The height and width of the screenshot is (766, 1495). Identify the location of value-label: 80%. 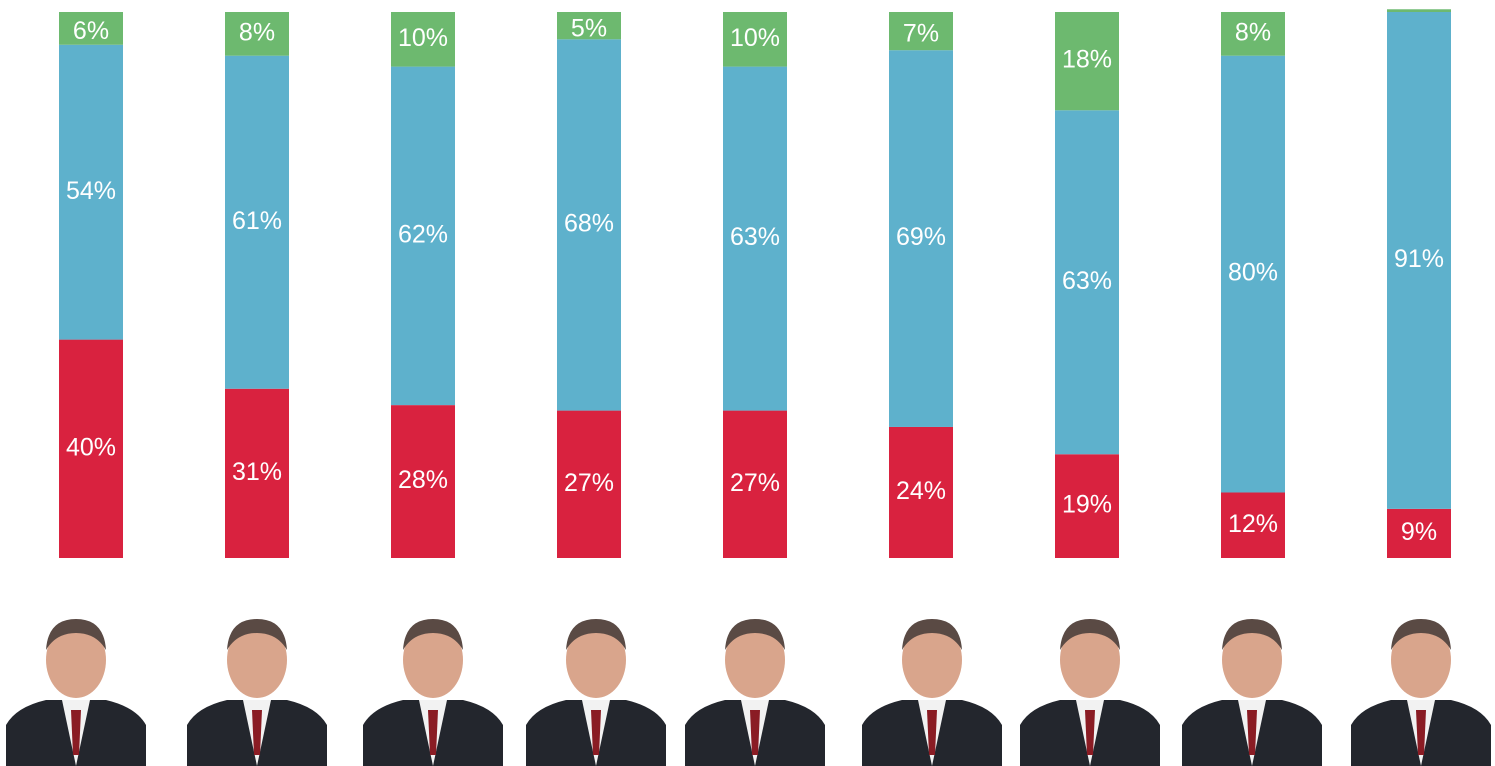
(1253, 273).